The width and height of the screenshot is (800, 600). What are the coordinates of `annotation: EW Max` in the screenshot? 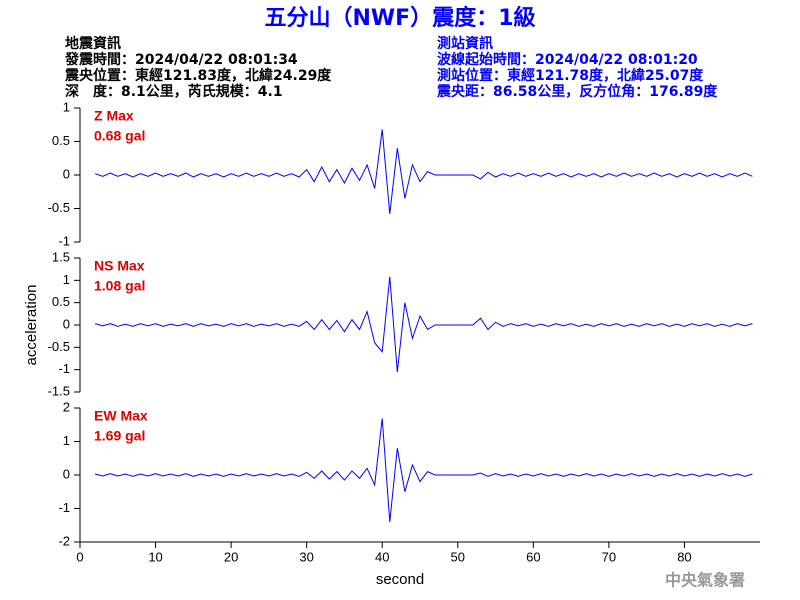 It's located at (121, 416).